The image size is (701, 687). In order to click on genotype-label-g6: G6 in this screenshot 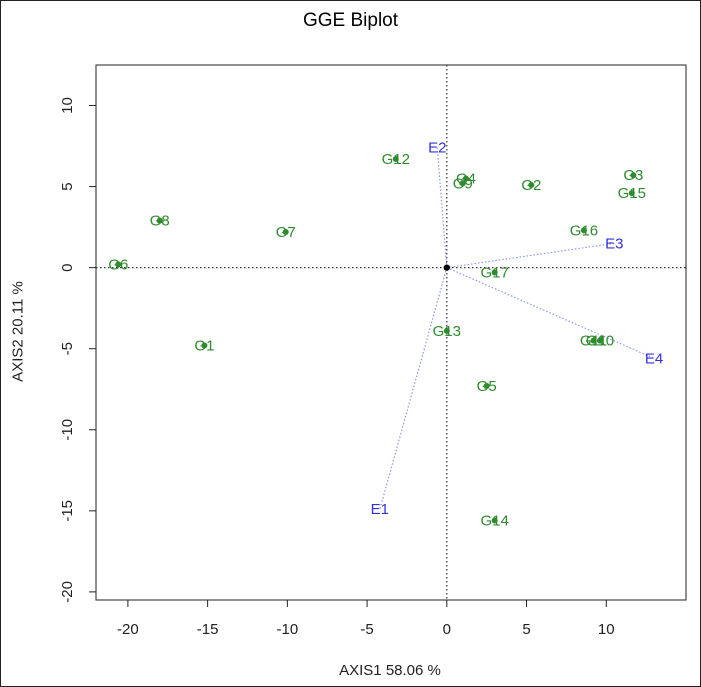, I will do `click(118, 264)`.